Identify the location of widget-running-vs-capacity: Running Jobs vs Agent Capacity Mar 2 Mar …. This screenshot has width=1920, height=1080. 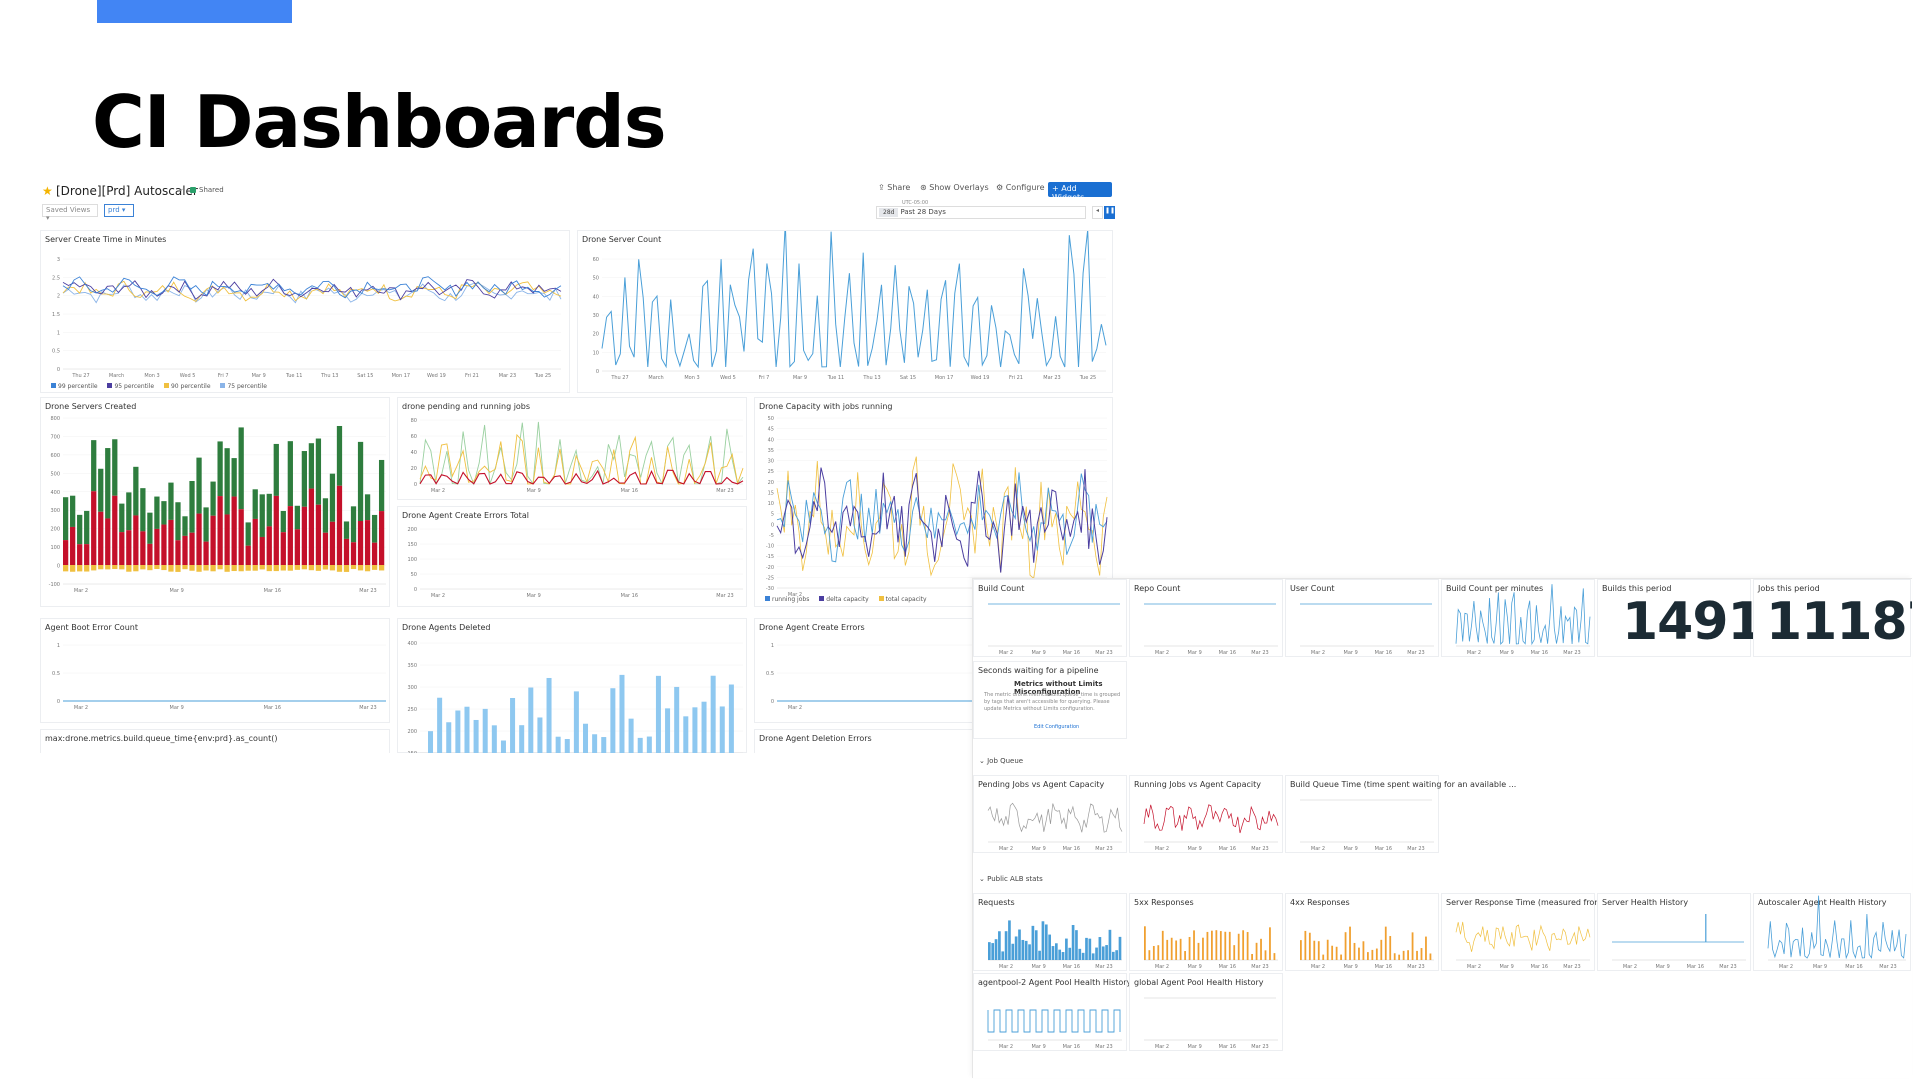
(1206, 814).